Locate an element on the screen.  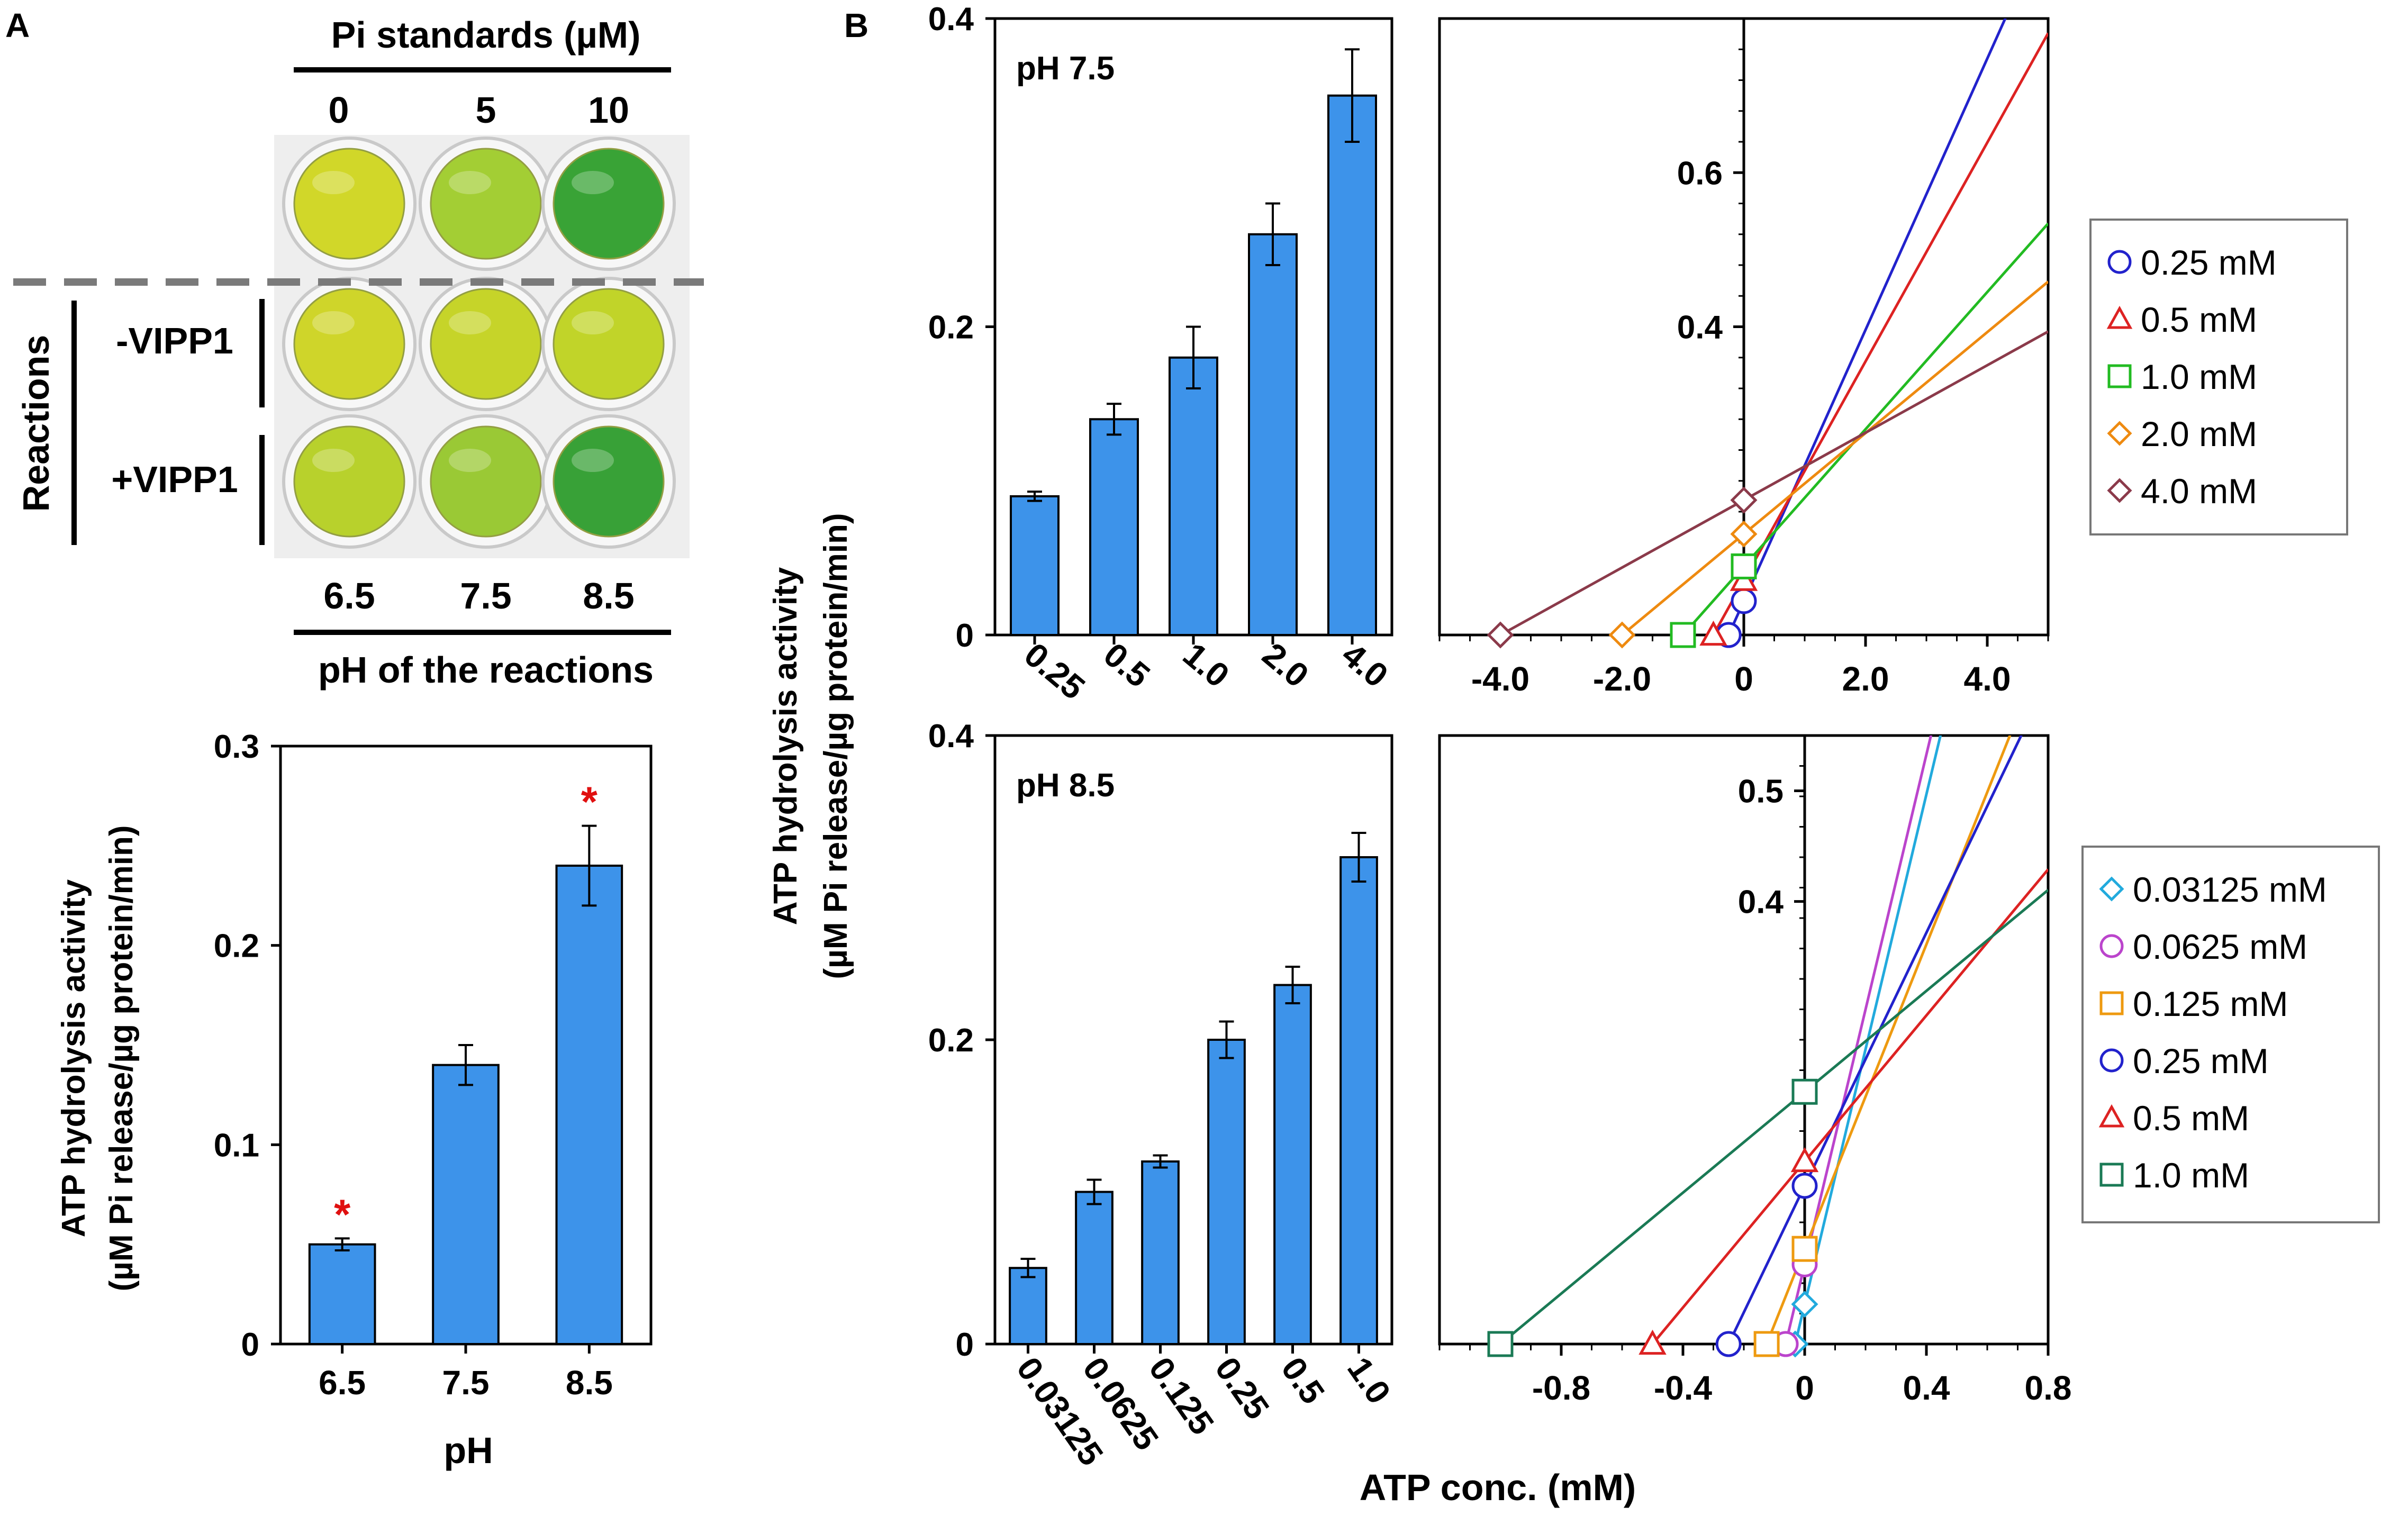
y-tick-label: 0.6 is located at coordinates (1700, 173).